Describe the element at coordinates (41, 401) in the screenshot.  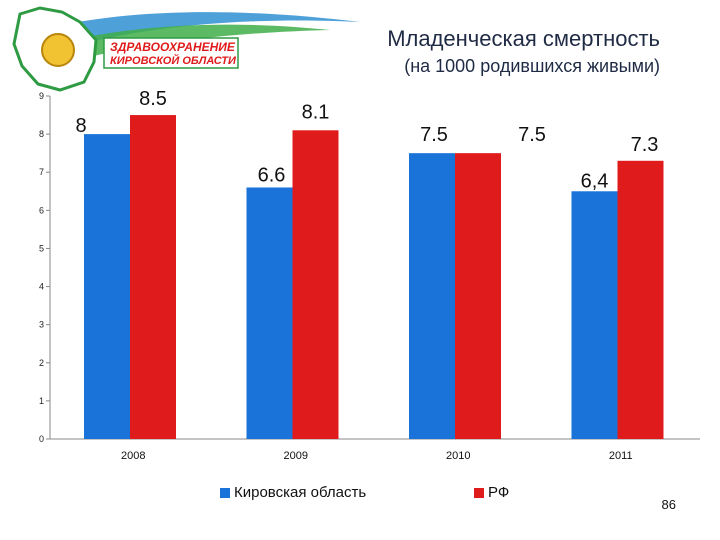
I see `y-tick-label: 1` at that location.